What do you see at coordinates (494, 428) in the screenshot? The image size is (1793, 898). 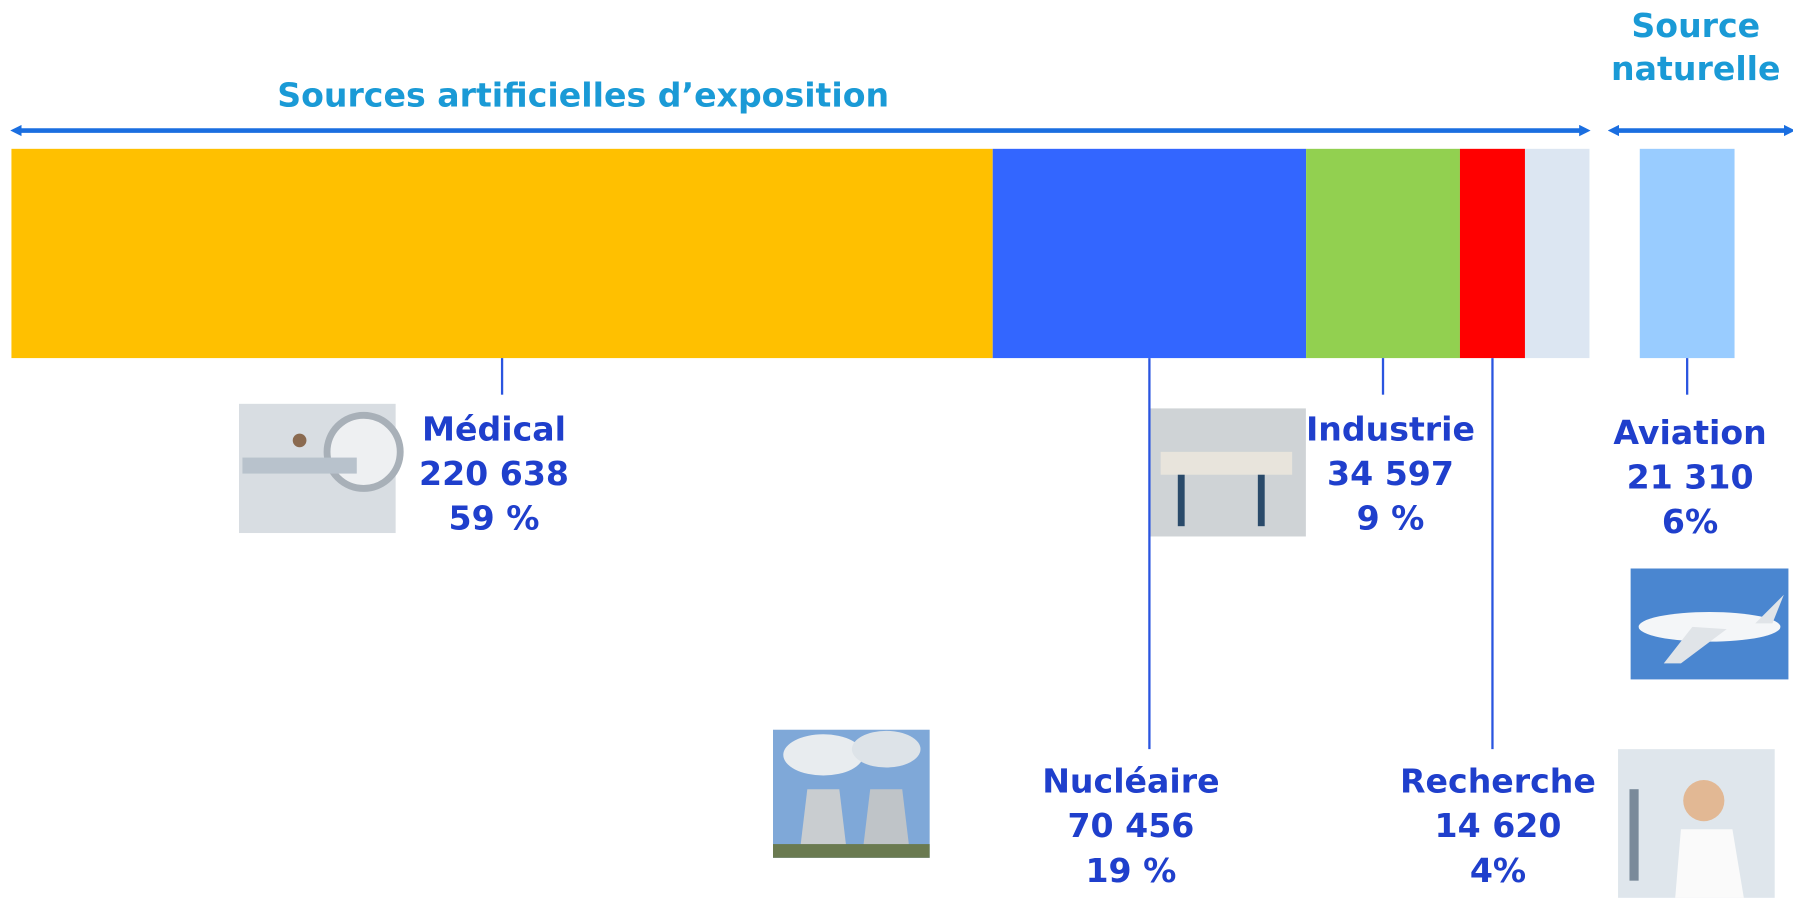 I see `category-label: Médical` at bounding box center [494, 428].